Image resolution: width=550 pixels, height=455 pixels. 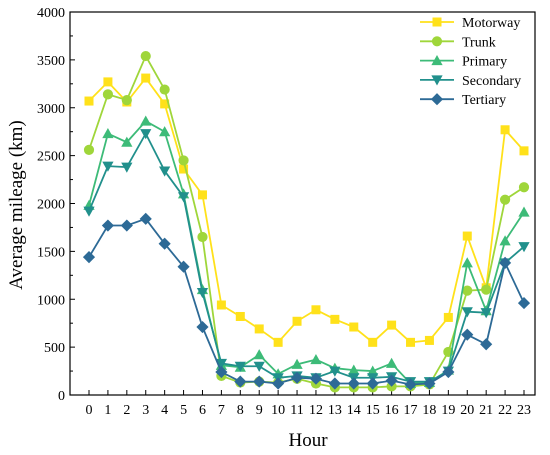 I want to click on x-axis-label: Hour, so click(x=308, y=440).